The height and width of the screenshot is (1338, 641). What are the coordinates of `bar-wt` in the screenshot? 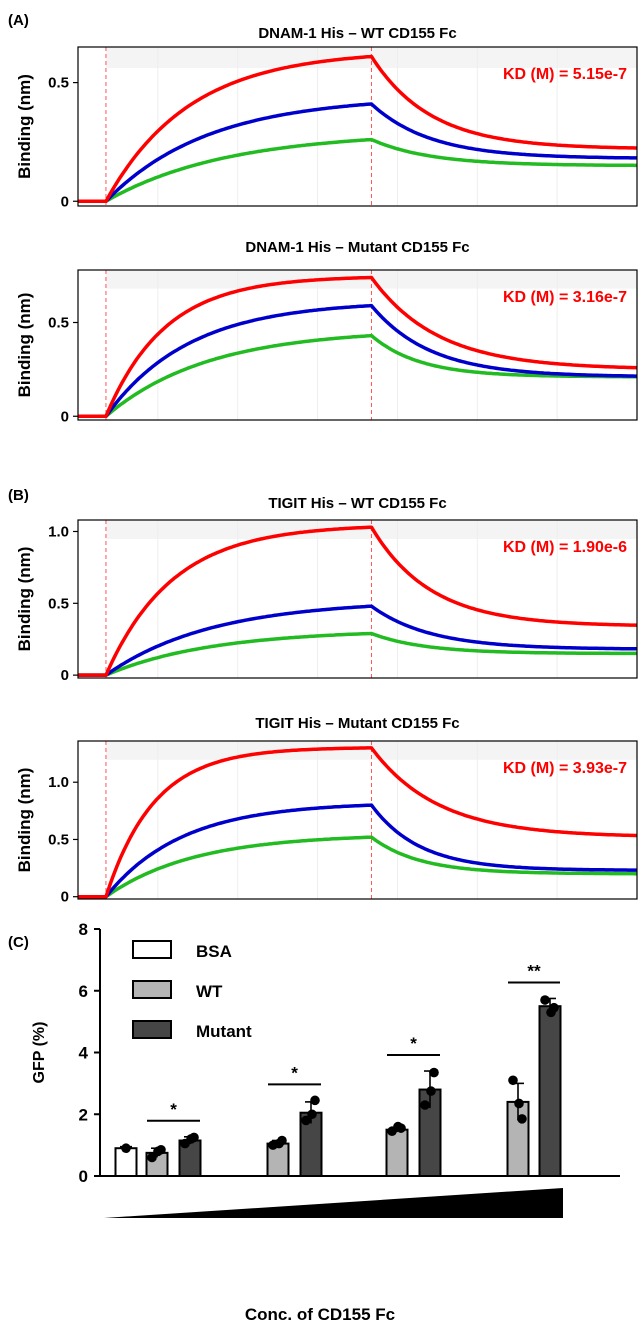 It's located at (397, 1152).